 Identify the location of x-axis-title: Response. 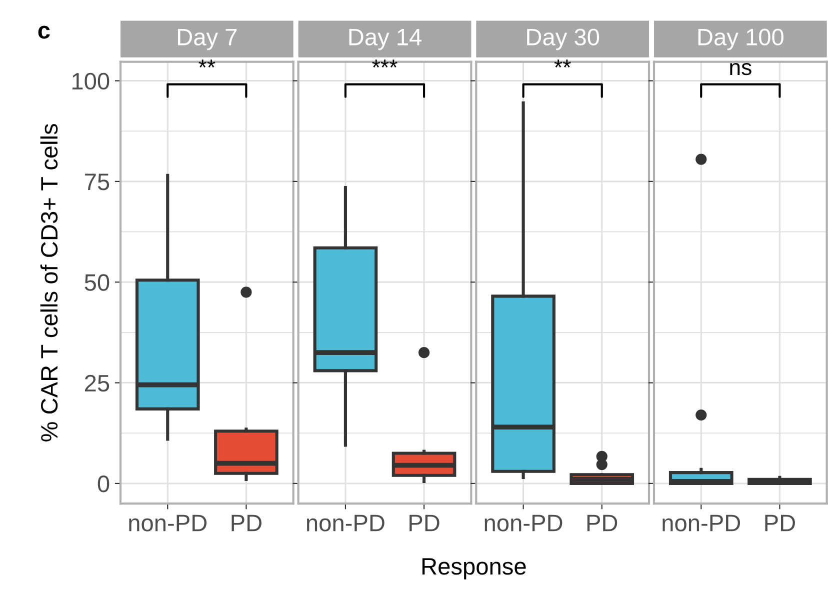
(474, 569).